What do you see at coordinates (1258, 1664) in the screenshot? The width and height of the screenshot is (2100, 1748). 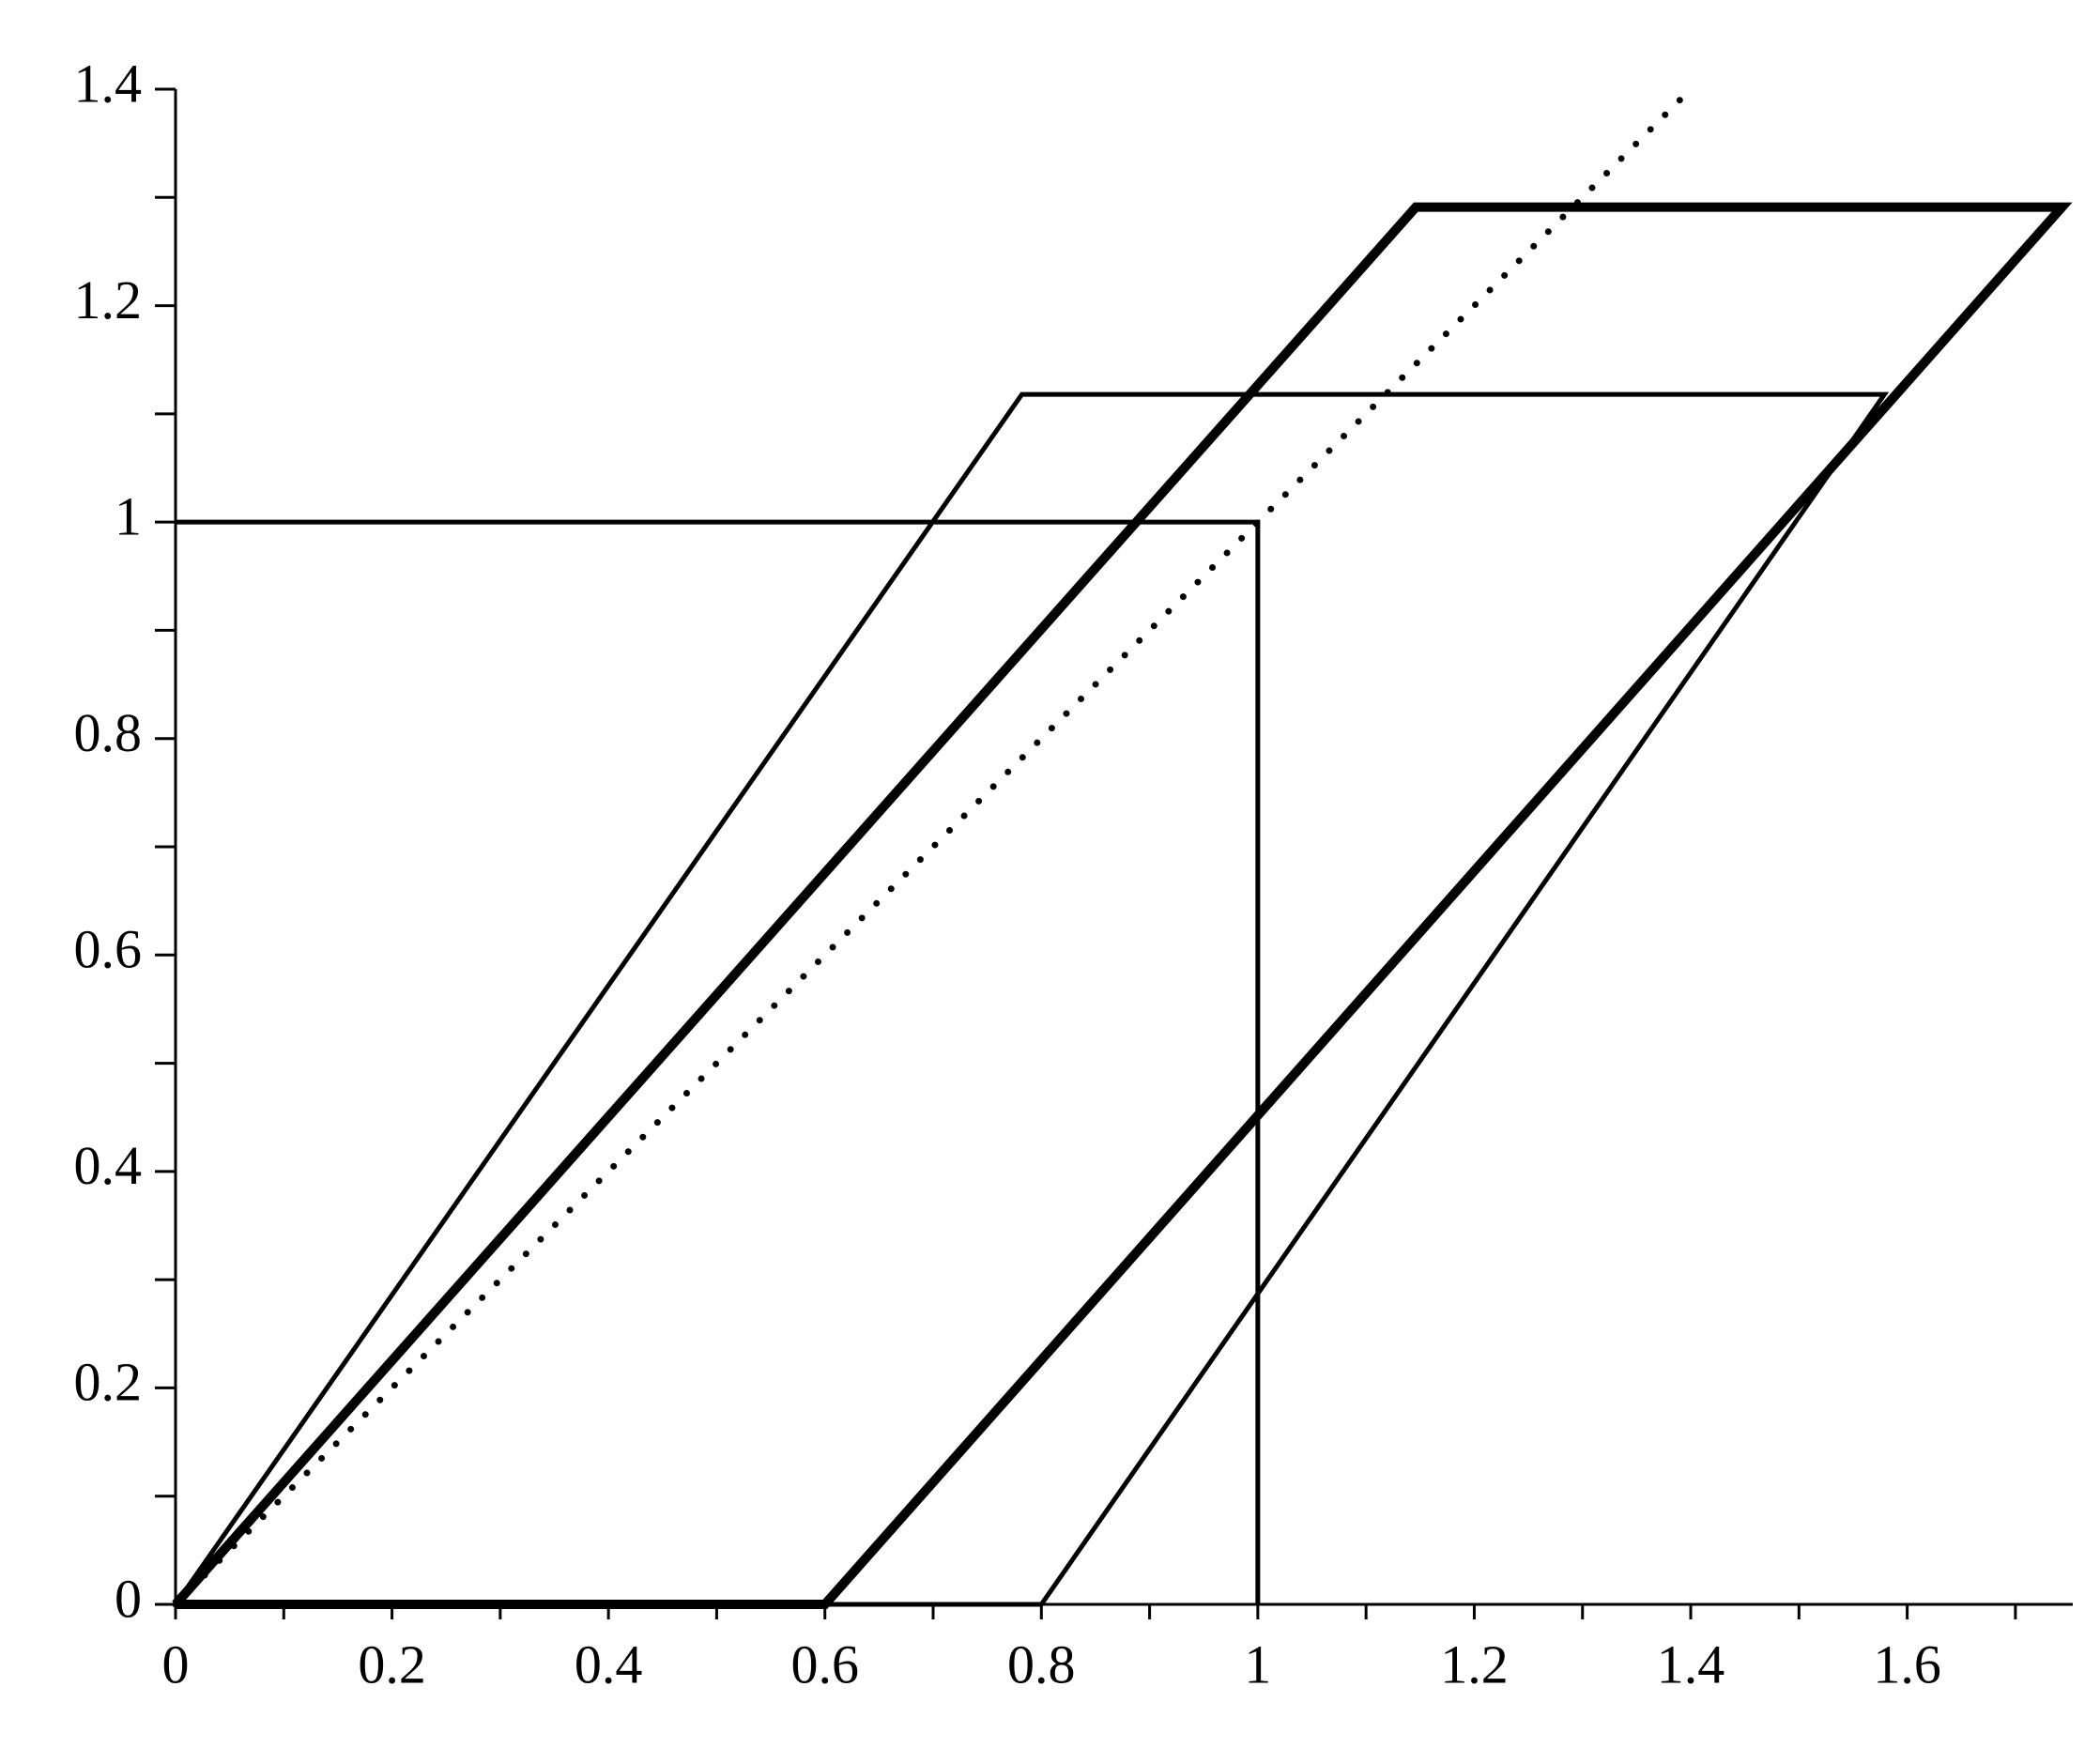 I see `x-tick-label: 1` at bounding box center [1258, 1664].